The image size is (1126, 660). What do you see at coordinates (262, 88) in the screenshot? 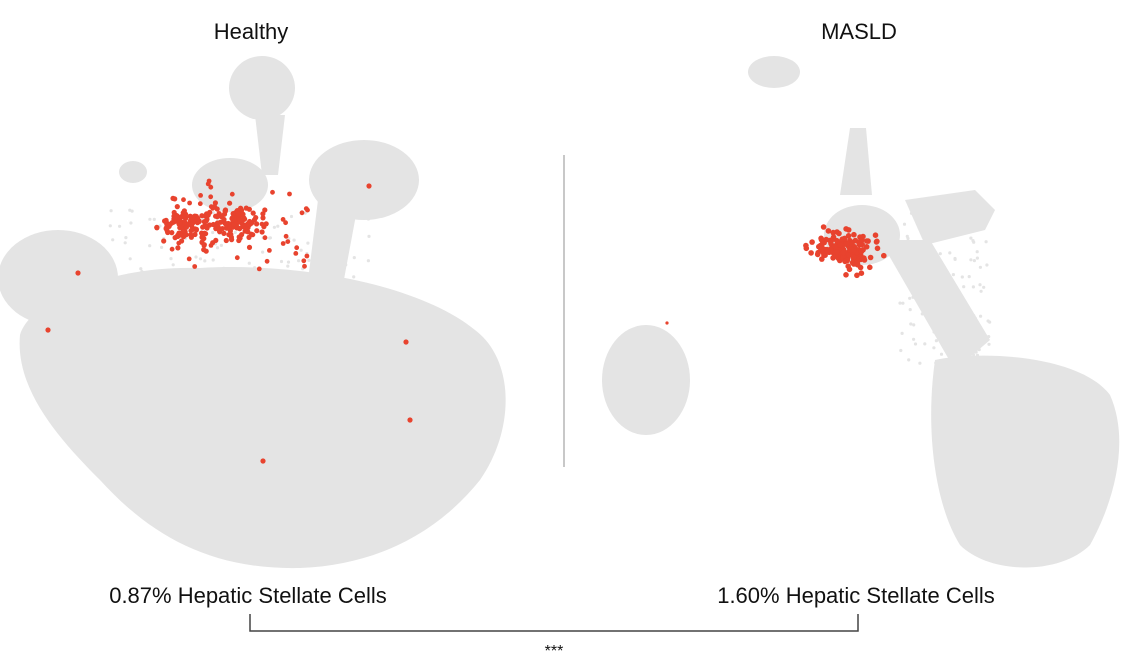
I see `healthy-cluster-top` at bounding box center [262, 88].